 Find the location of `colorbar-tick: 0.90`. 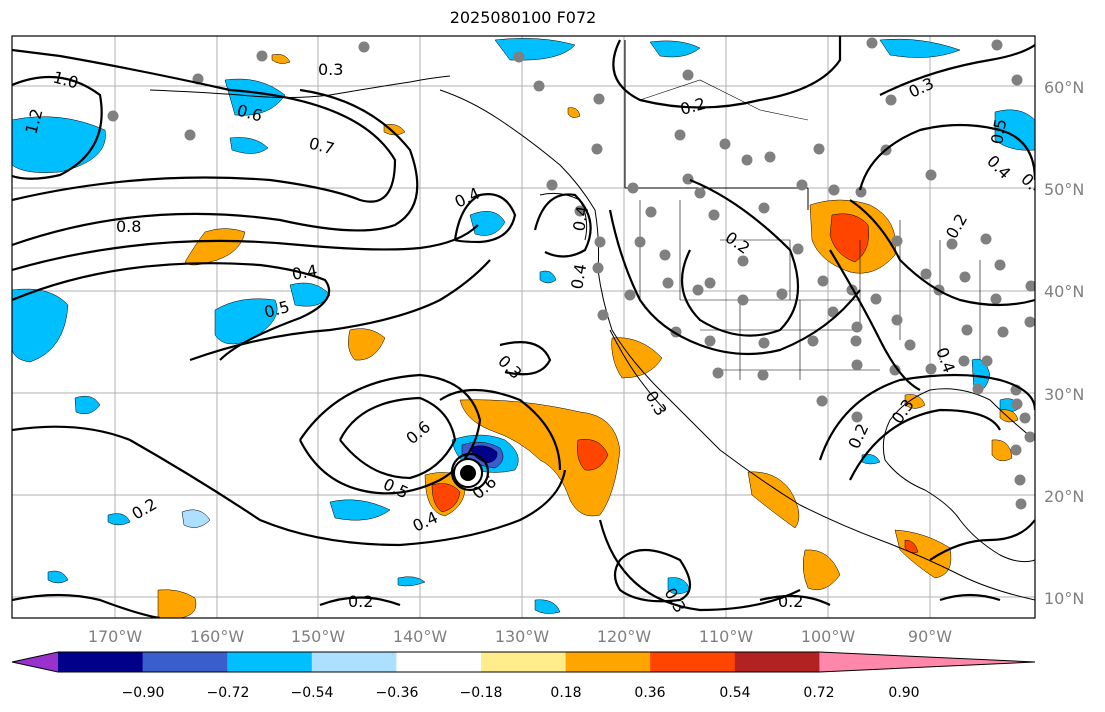

colorbar-tick: 0.90 is located at coordinates (903, 693).